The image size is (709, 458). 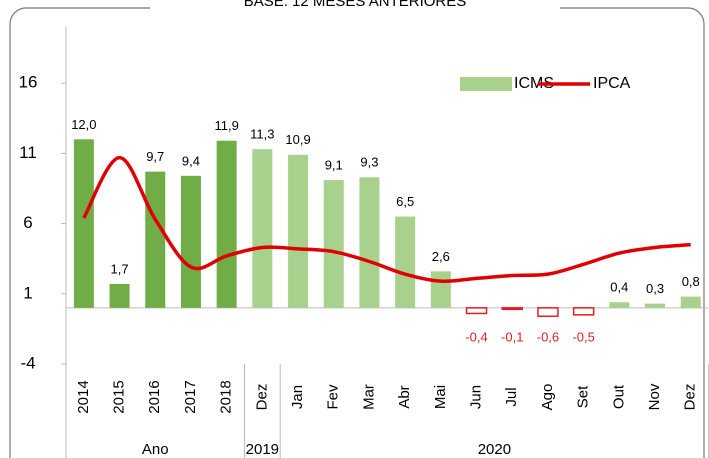 What do you see at coordinates (476, 397) in the screenshot?
I see `x-tick-label: Jun` at bounding box center [476, 397].